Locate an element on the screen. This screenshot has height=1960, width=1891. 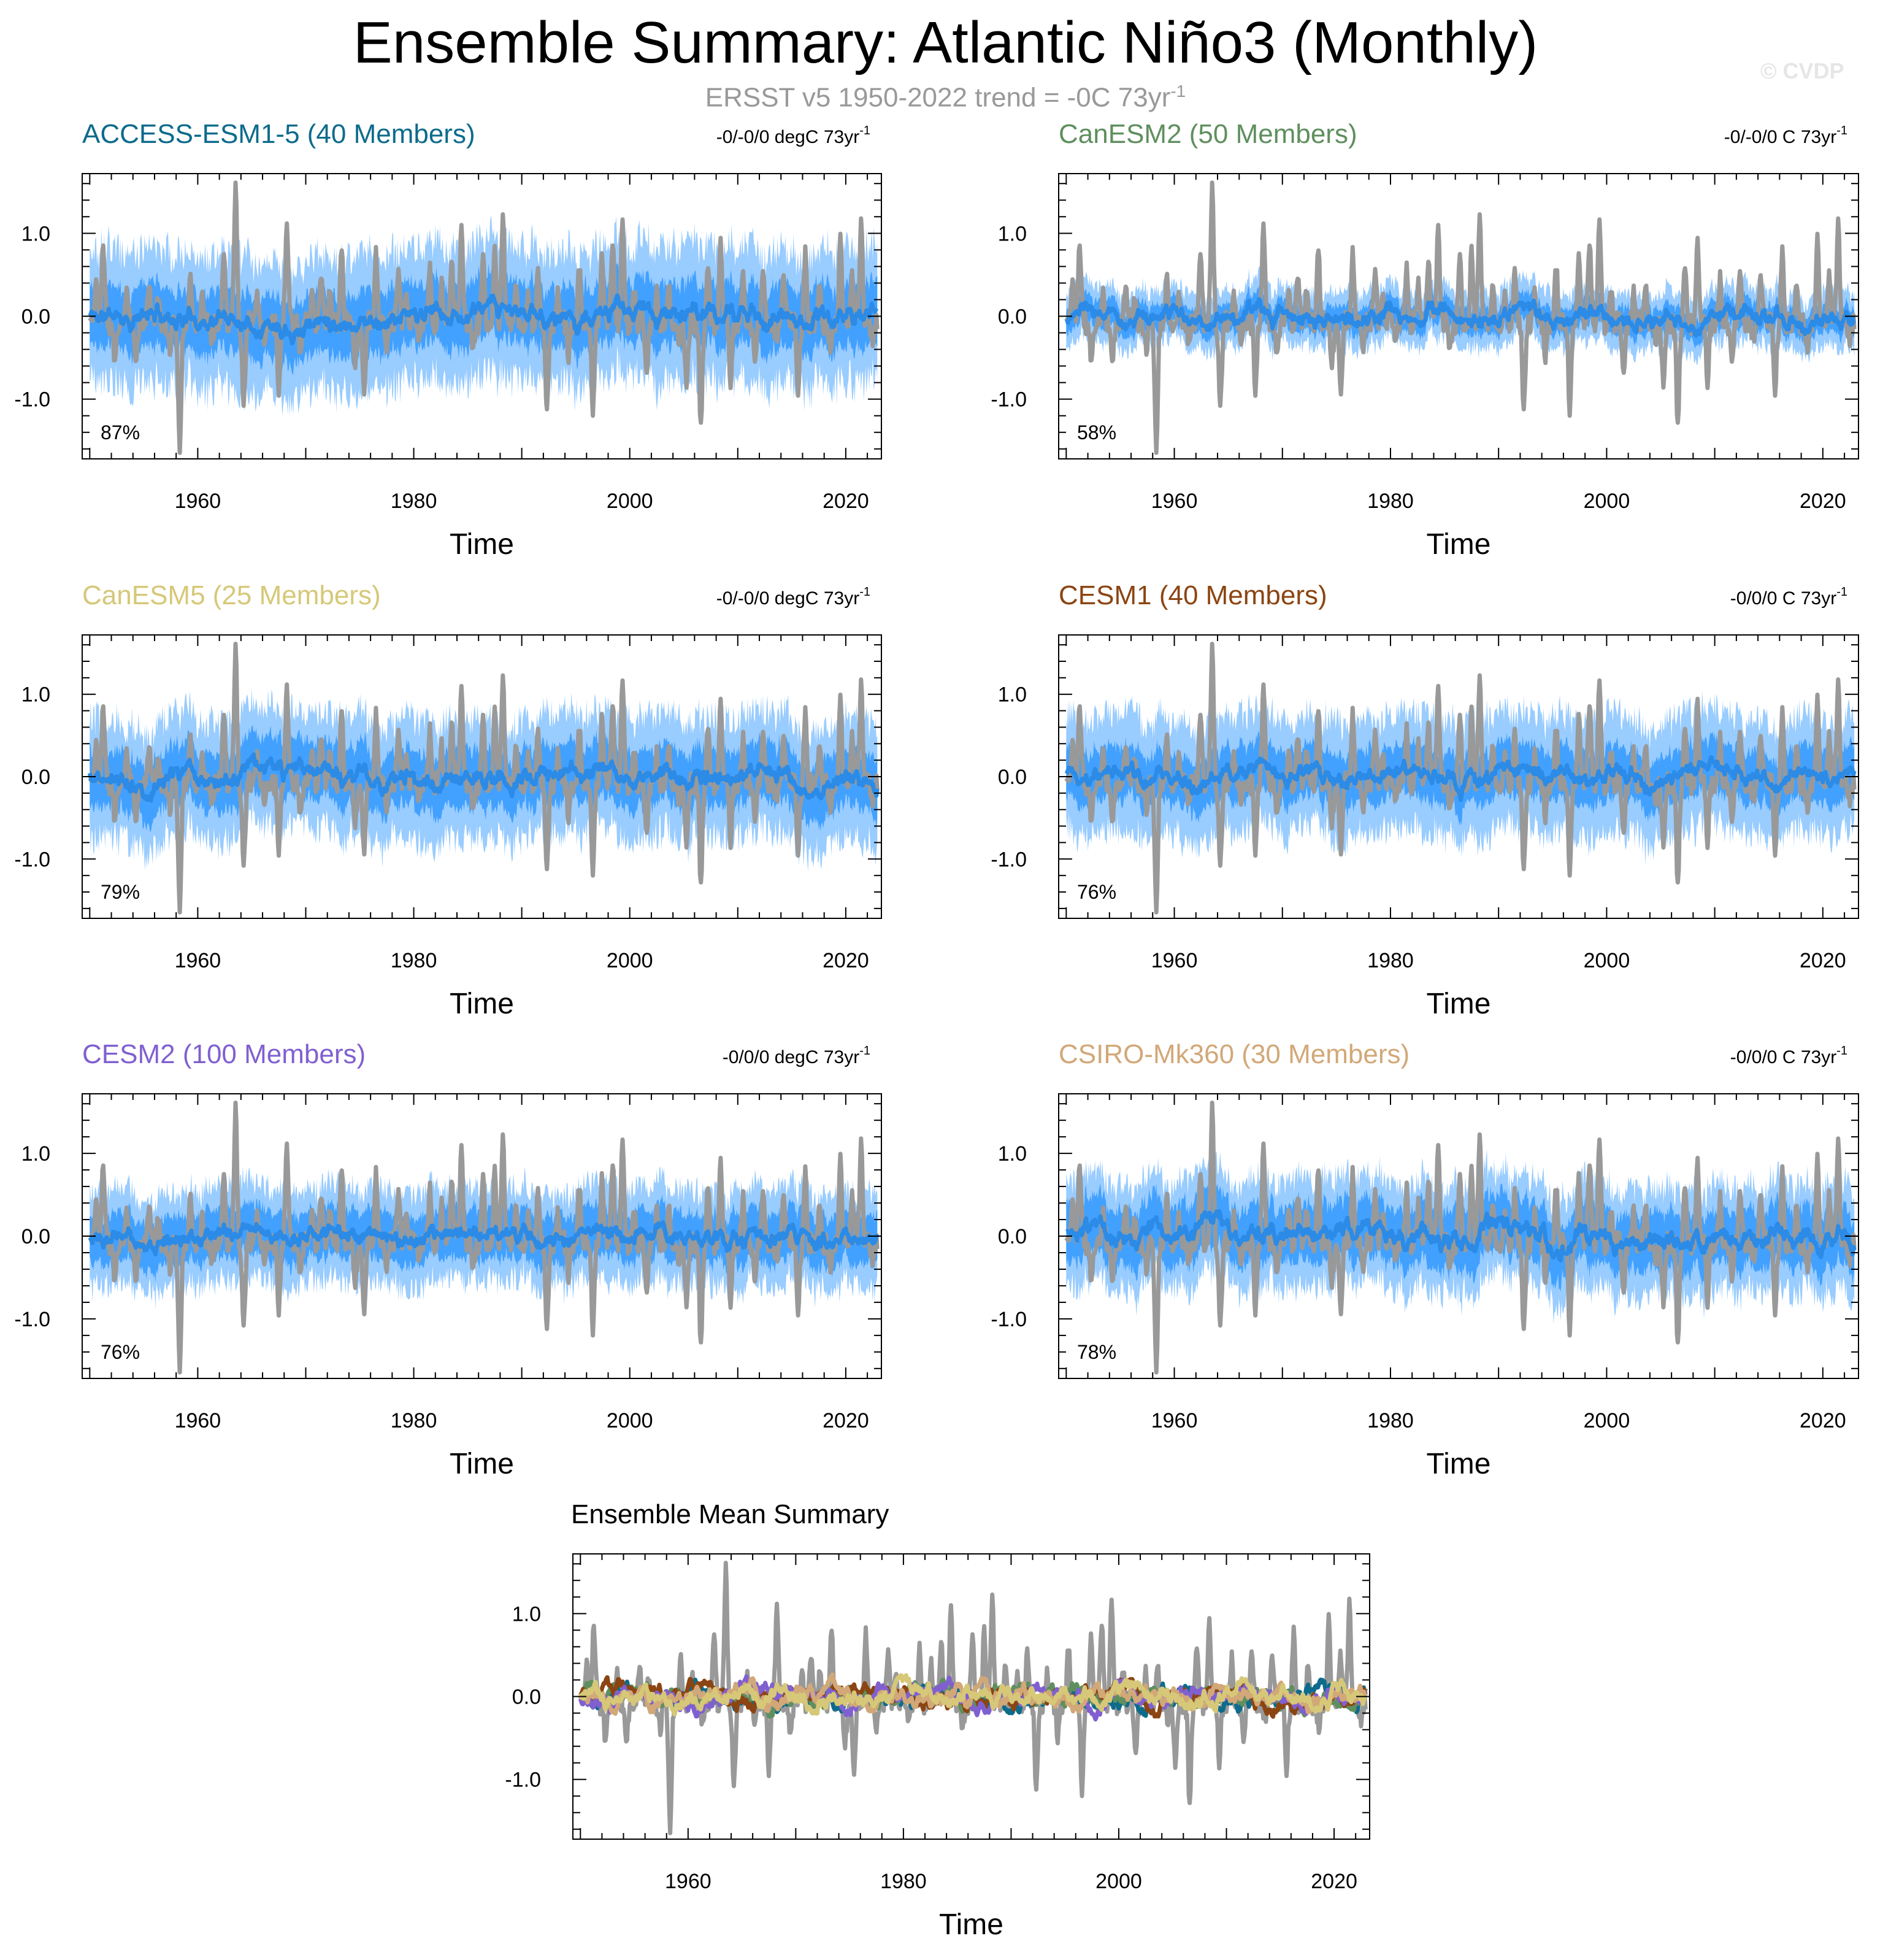
percent-label: 58% is located at coordinates (1096, 432).